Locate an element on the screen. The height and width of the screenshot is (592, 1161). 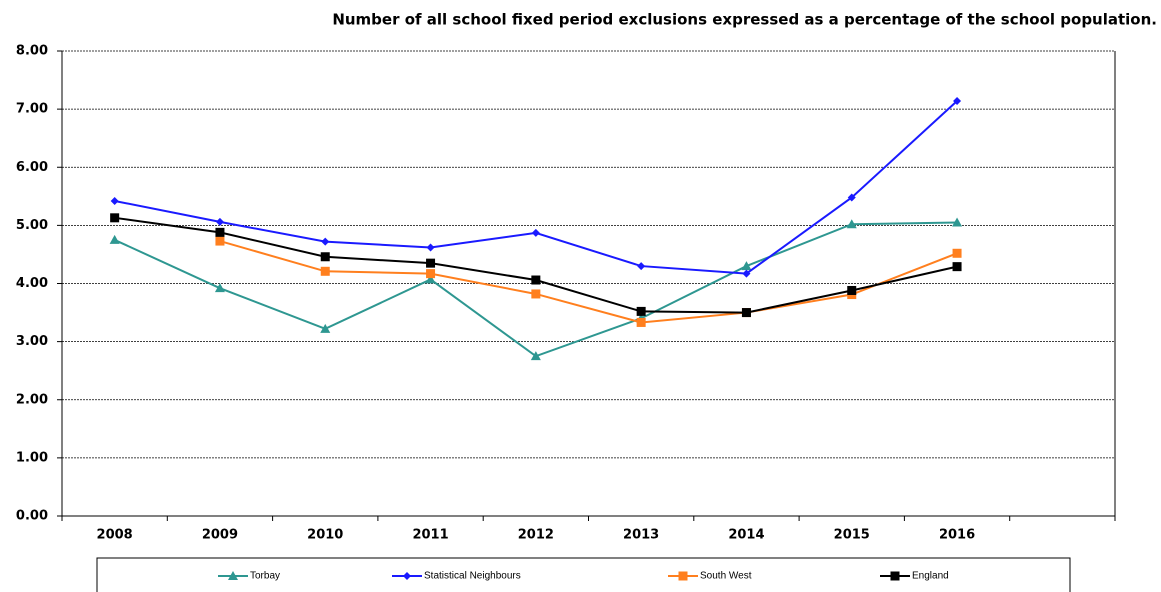
y-tick-label: 7.00 is located at coordinates (32, 109).